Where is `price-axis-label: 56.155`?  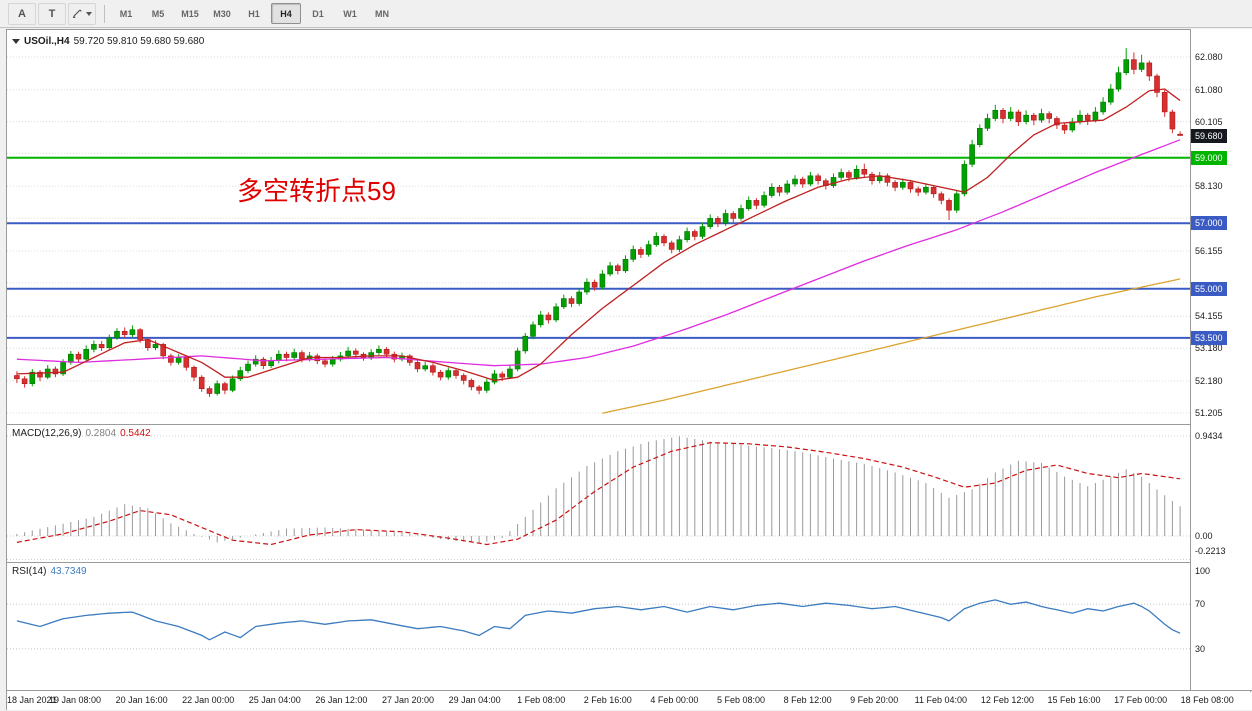
price-axis-label: 56.155 is located at coordinates (1209, 250).